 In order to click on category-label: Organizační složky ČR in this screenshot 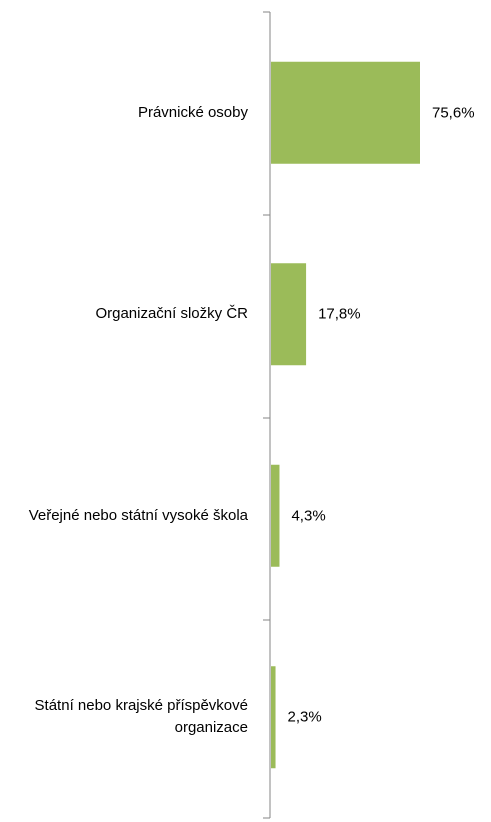, I will do `click(171, 314)`.